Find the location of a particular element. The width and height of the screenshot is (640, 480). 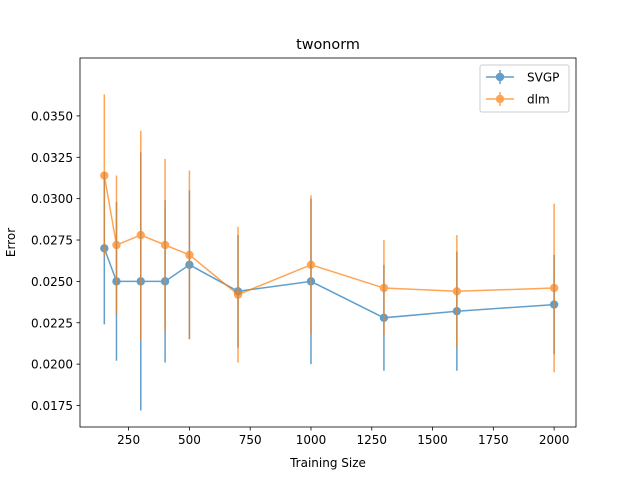

y-tick-label: 0.0300 is located at coordinates (52, 199).